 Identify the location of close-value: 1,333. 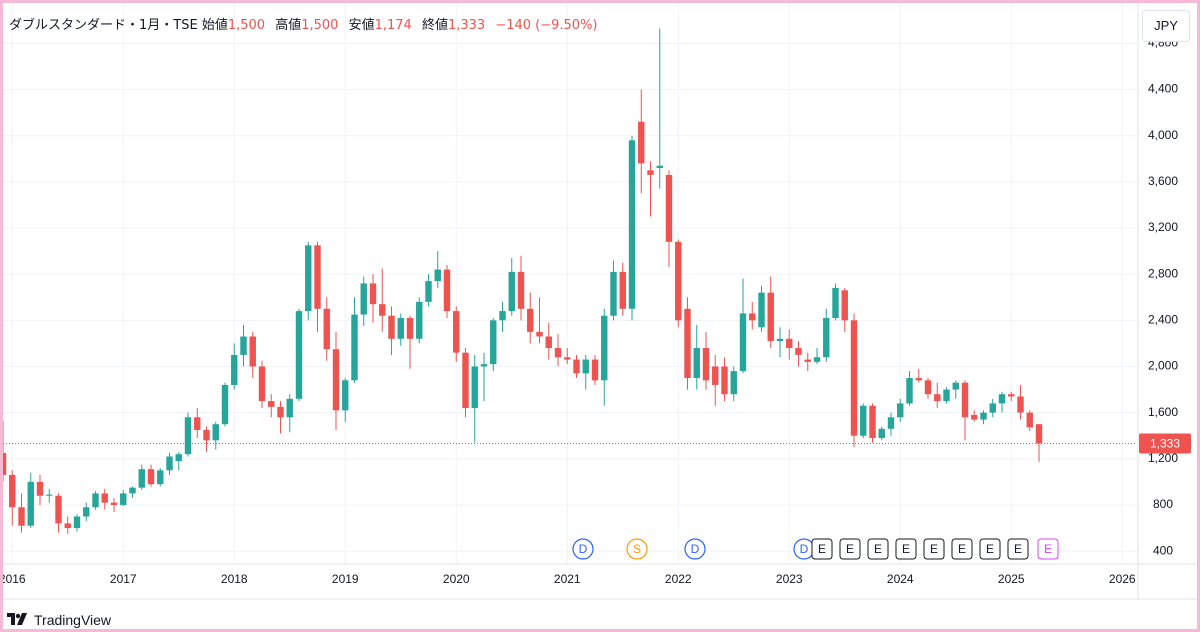
(466, 25).